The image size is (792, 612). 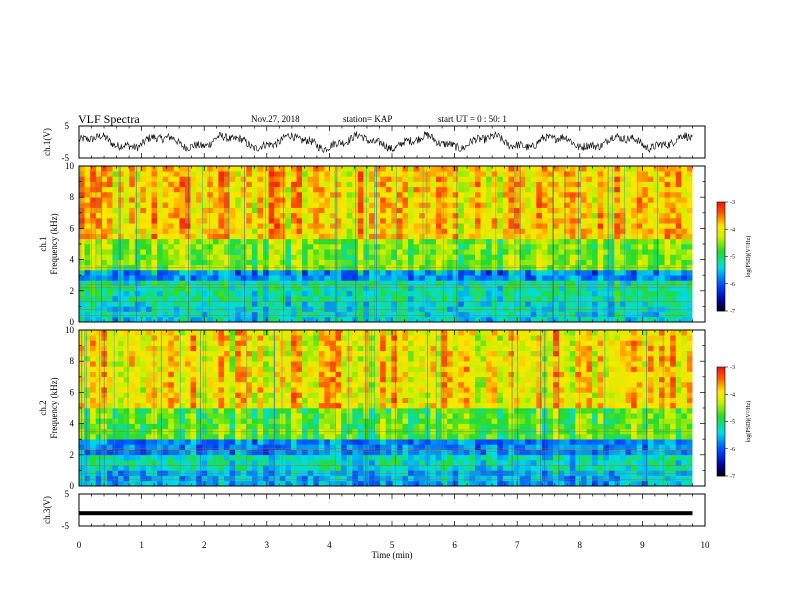 What do you see at coordinates (698, 244) in the screenshot?
I see `no-data-region` at bounding box center [698, 244].